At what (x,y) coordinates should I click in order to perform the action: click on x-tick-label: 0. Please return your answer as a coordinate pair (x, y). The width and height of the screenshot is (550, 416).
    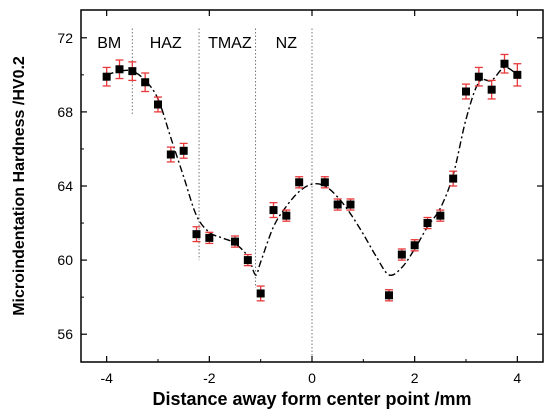
    Looking at the image, I should click on (312, 378).